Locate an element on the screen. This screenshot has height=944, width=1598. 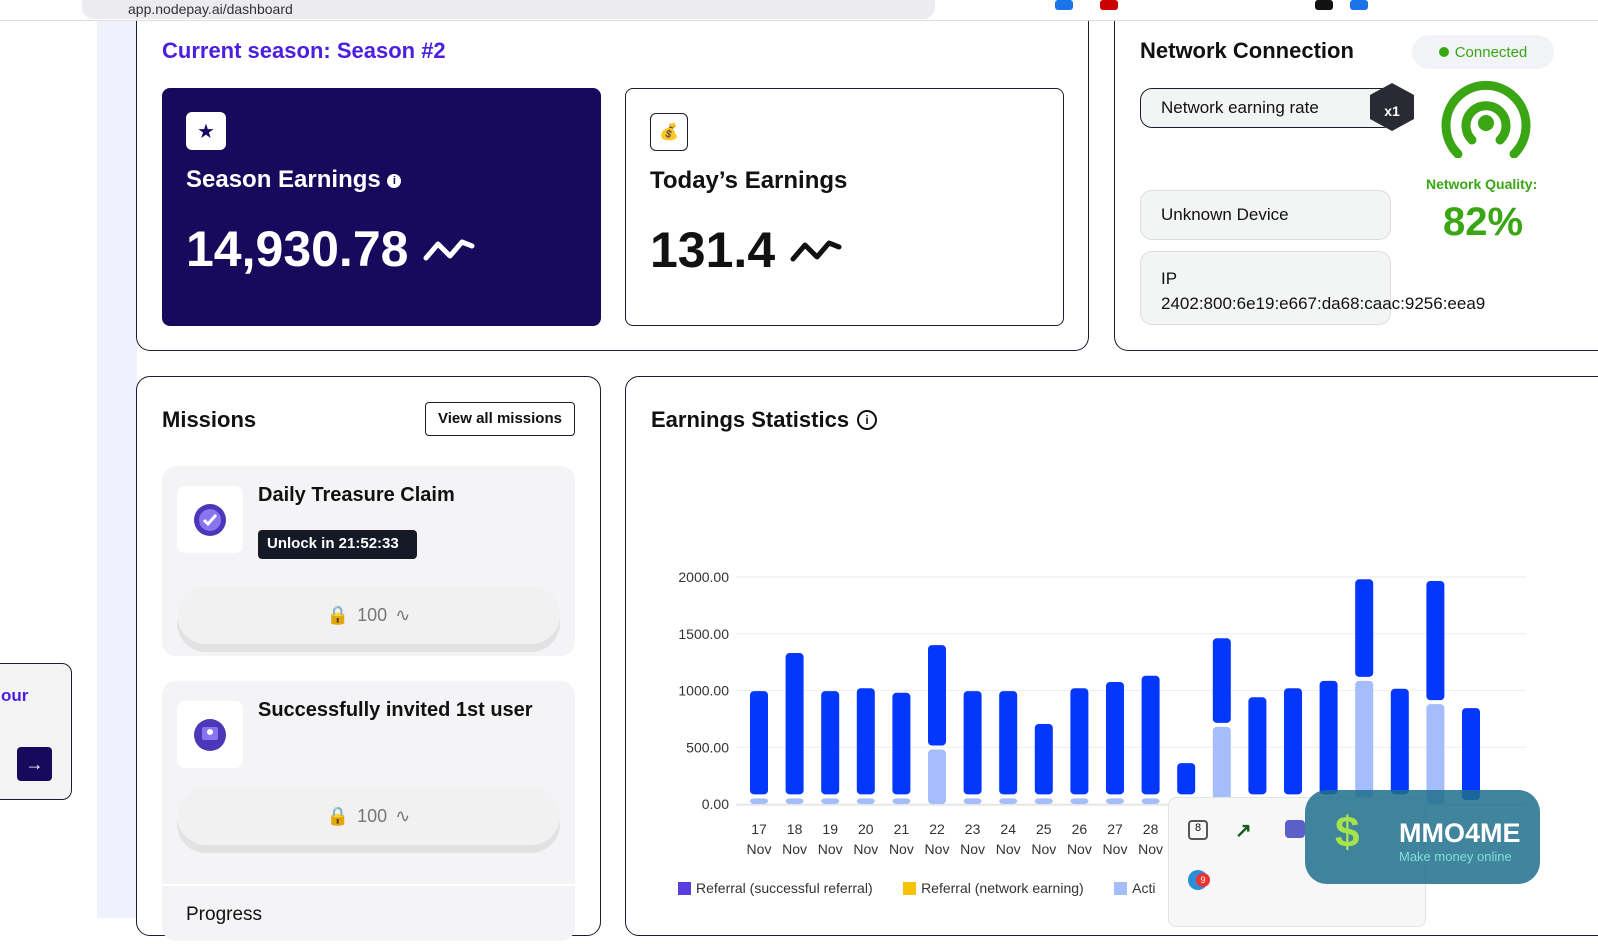
legend-item: Acti is located at coordinates (1134, 888).